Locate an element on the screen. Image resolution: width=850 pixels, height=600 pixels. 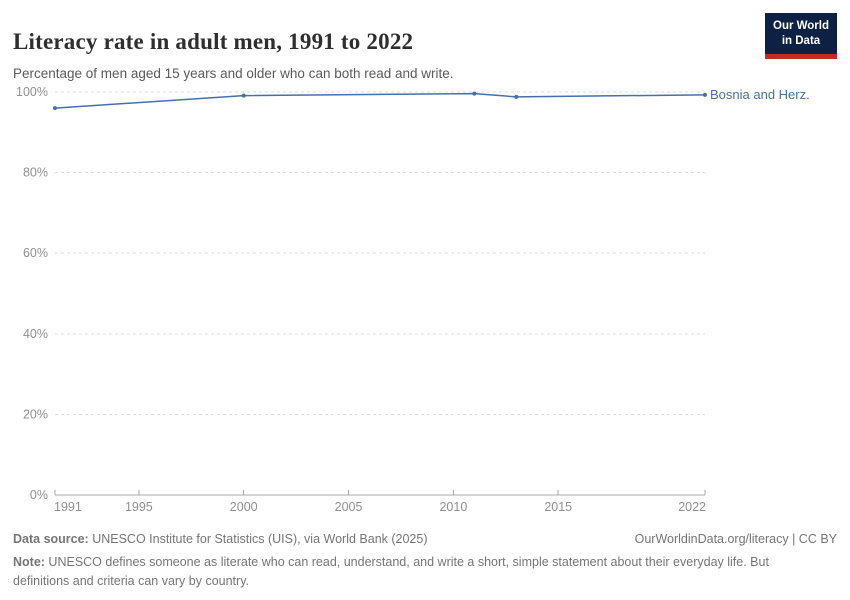
y-tick-label: 40% is located at coordinates (35, 334).